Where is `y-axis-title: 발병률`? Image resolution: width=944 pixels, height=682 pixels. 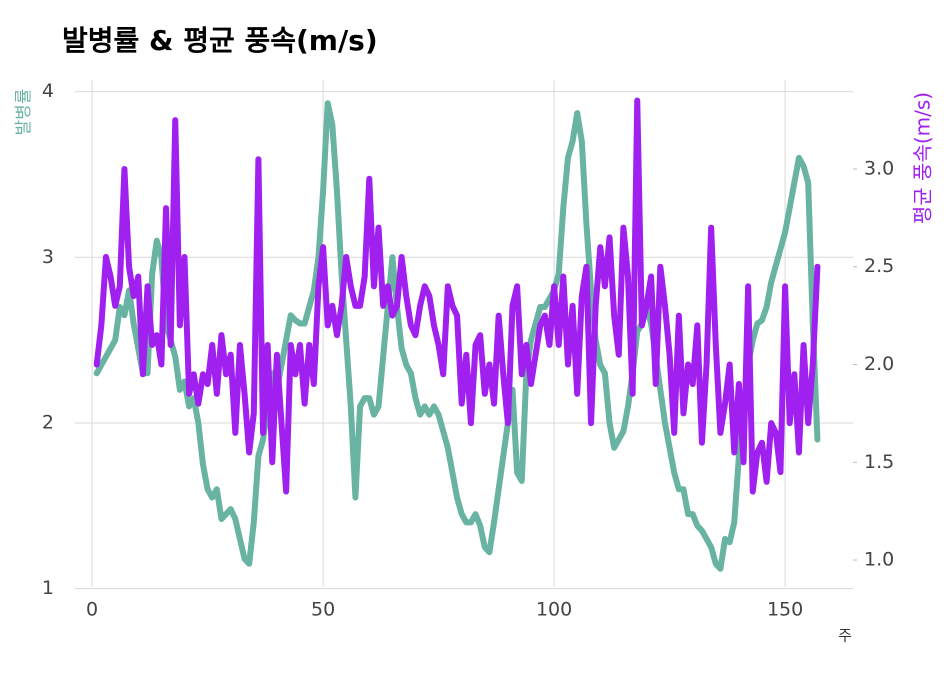
y-axis-title: 발병률 is located at coordinates (24, 112).